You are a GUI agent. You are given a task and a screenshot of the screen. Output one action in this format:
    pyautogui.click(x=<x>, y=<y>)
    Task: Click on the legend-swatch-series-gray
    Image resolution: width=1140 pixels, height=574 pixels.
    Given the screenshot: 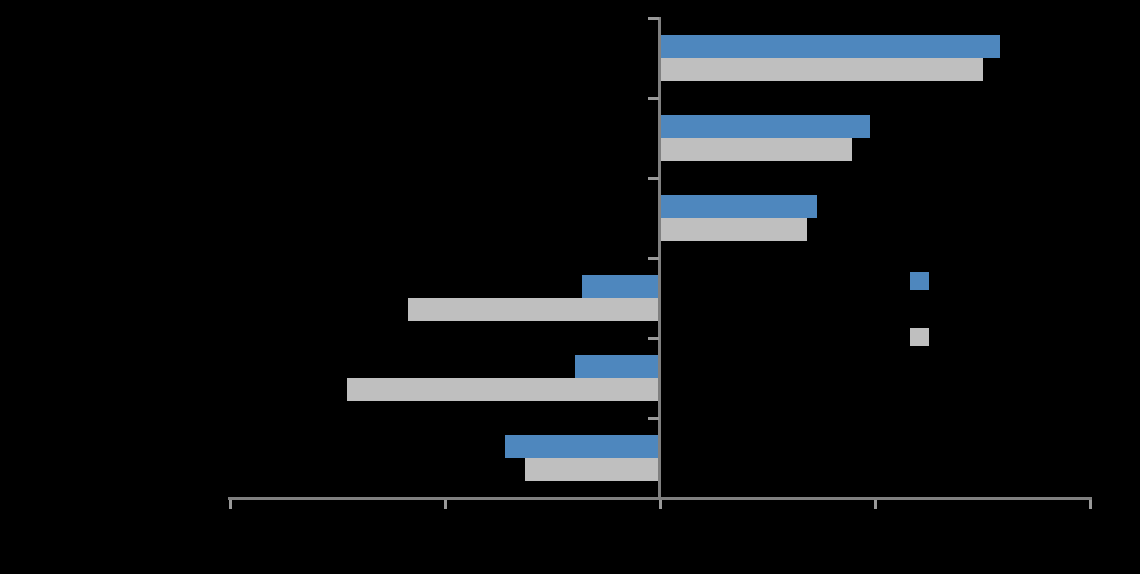 What is the action you would take?
    pyautogui.click(x=919, y=337)
    